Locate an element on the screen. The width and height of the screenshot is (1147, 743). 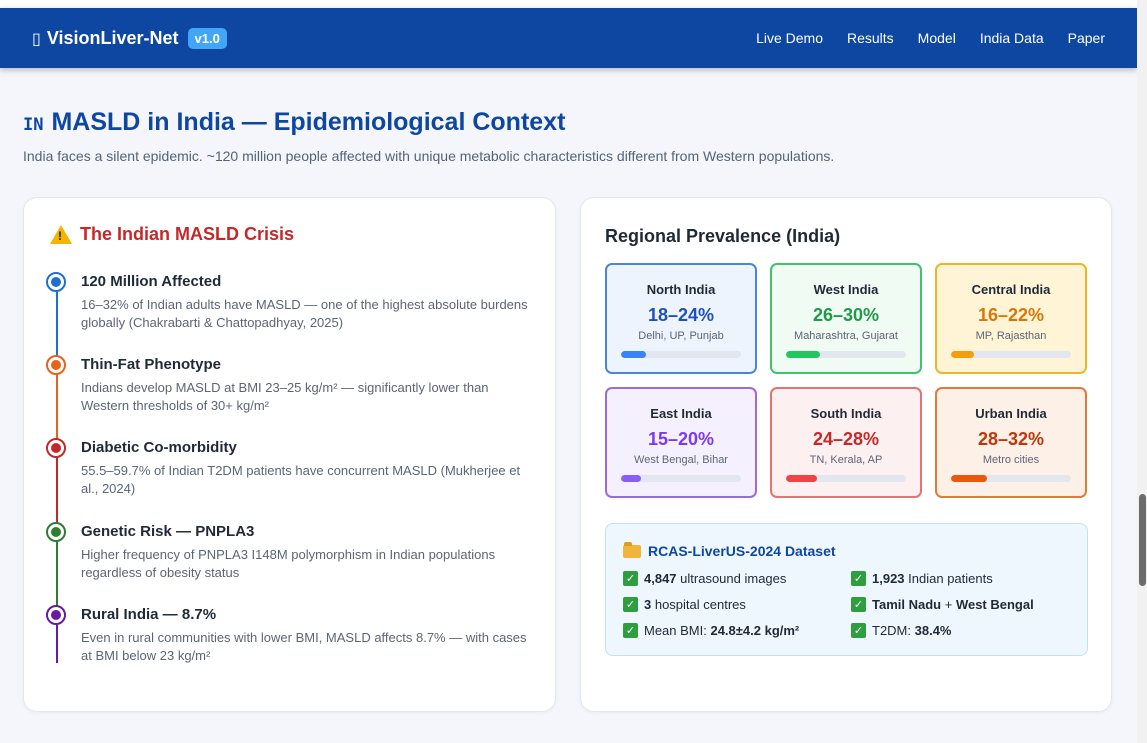
dataset-item: ✓ Mean BMI: 24.8±4.2 kg/m² is located at coordinates (711, 630).